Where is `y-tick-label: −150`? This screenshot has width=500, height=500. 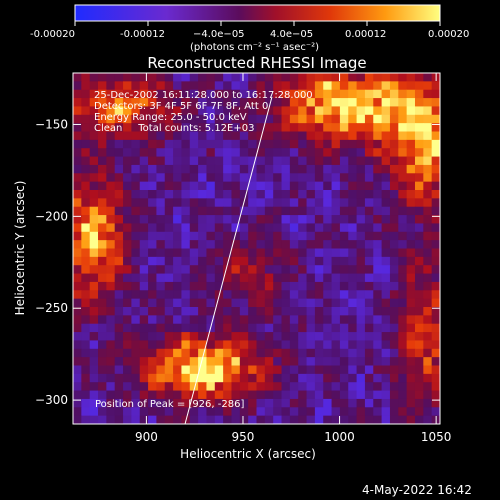
y-tick-label: −150 is located at coordinates (51, 124).